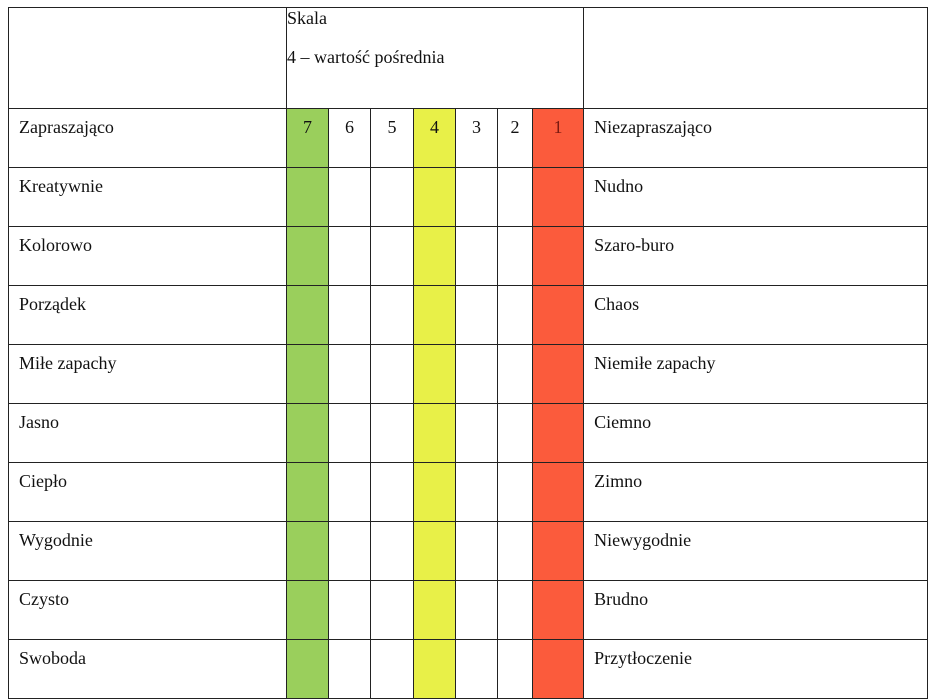 The image size is (932, 699). What do you see at coordinates (435, 58) in the screenshot?
I see `scale-header-cell: Skala 4 – wartość pośrednia` at bounding box center [435, 58].